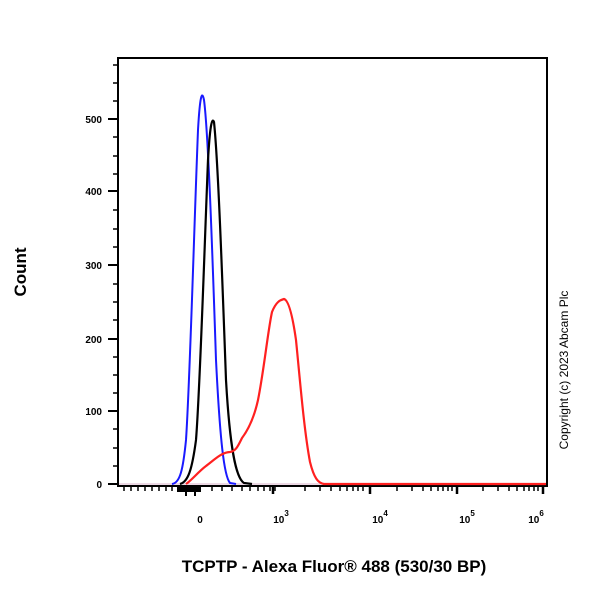 This screenshot has height=600, width=600. Describe the element at coordinates (93, 192) in the screenshot. I see `y-tick-label: 400` at that location.